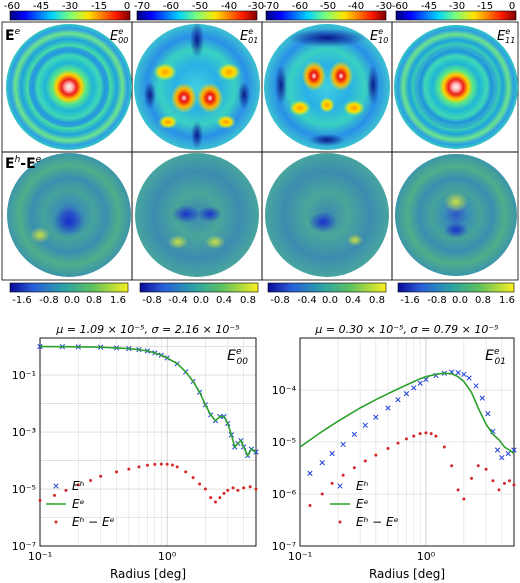 This screenshot has width=520, height=583. Describe the element at coordinates (148, 401) in the screenshot. I see `series-line` at that location.